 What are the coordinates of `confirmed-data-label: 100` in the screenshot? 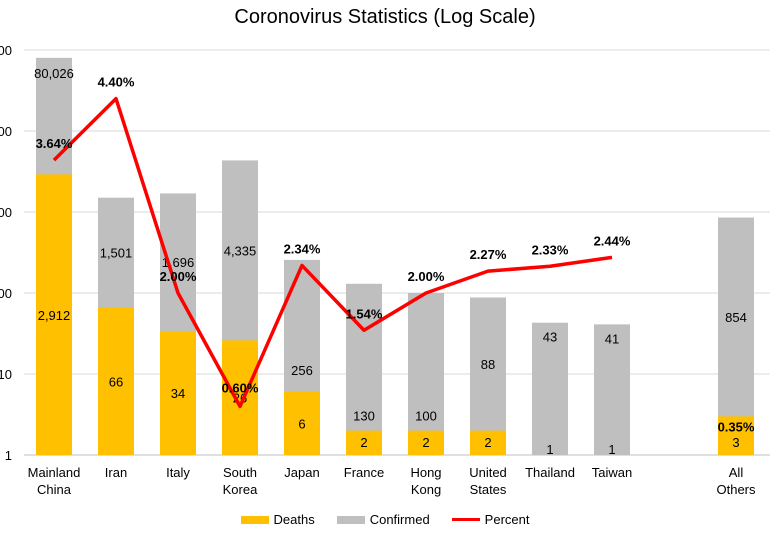 It's located at (426, 416).